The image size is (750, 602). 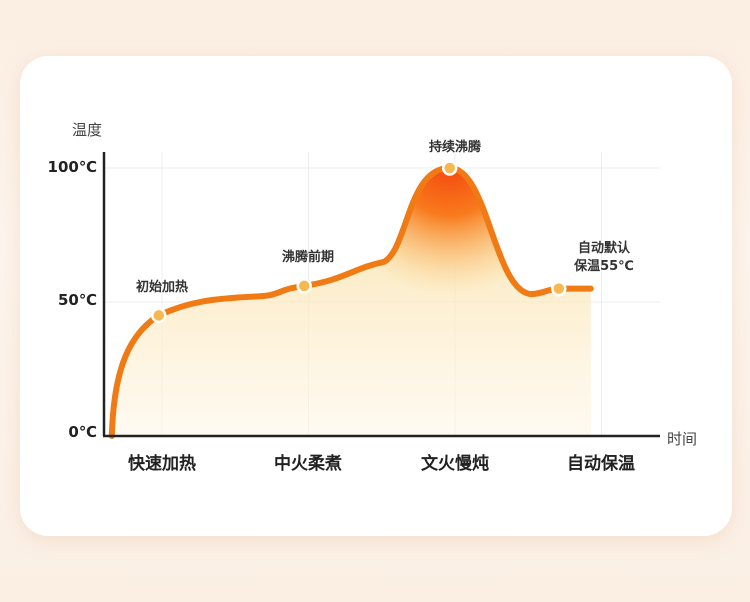 I want to click on x-category-label: 快速加热, so click(x=162, y=463).